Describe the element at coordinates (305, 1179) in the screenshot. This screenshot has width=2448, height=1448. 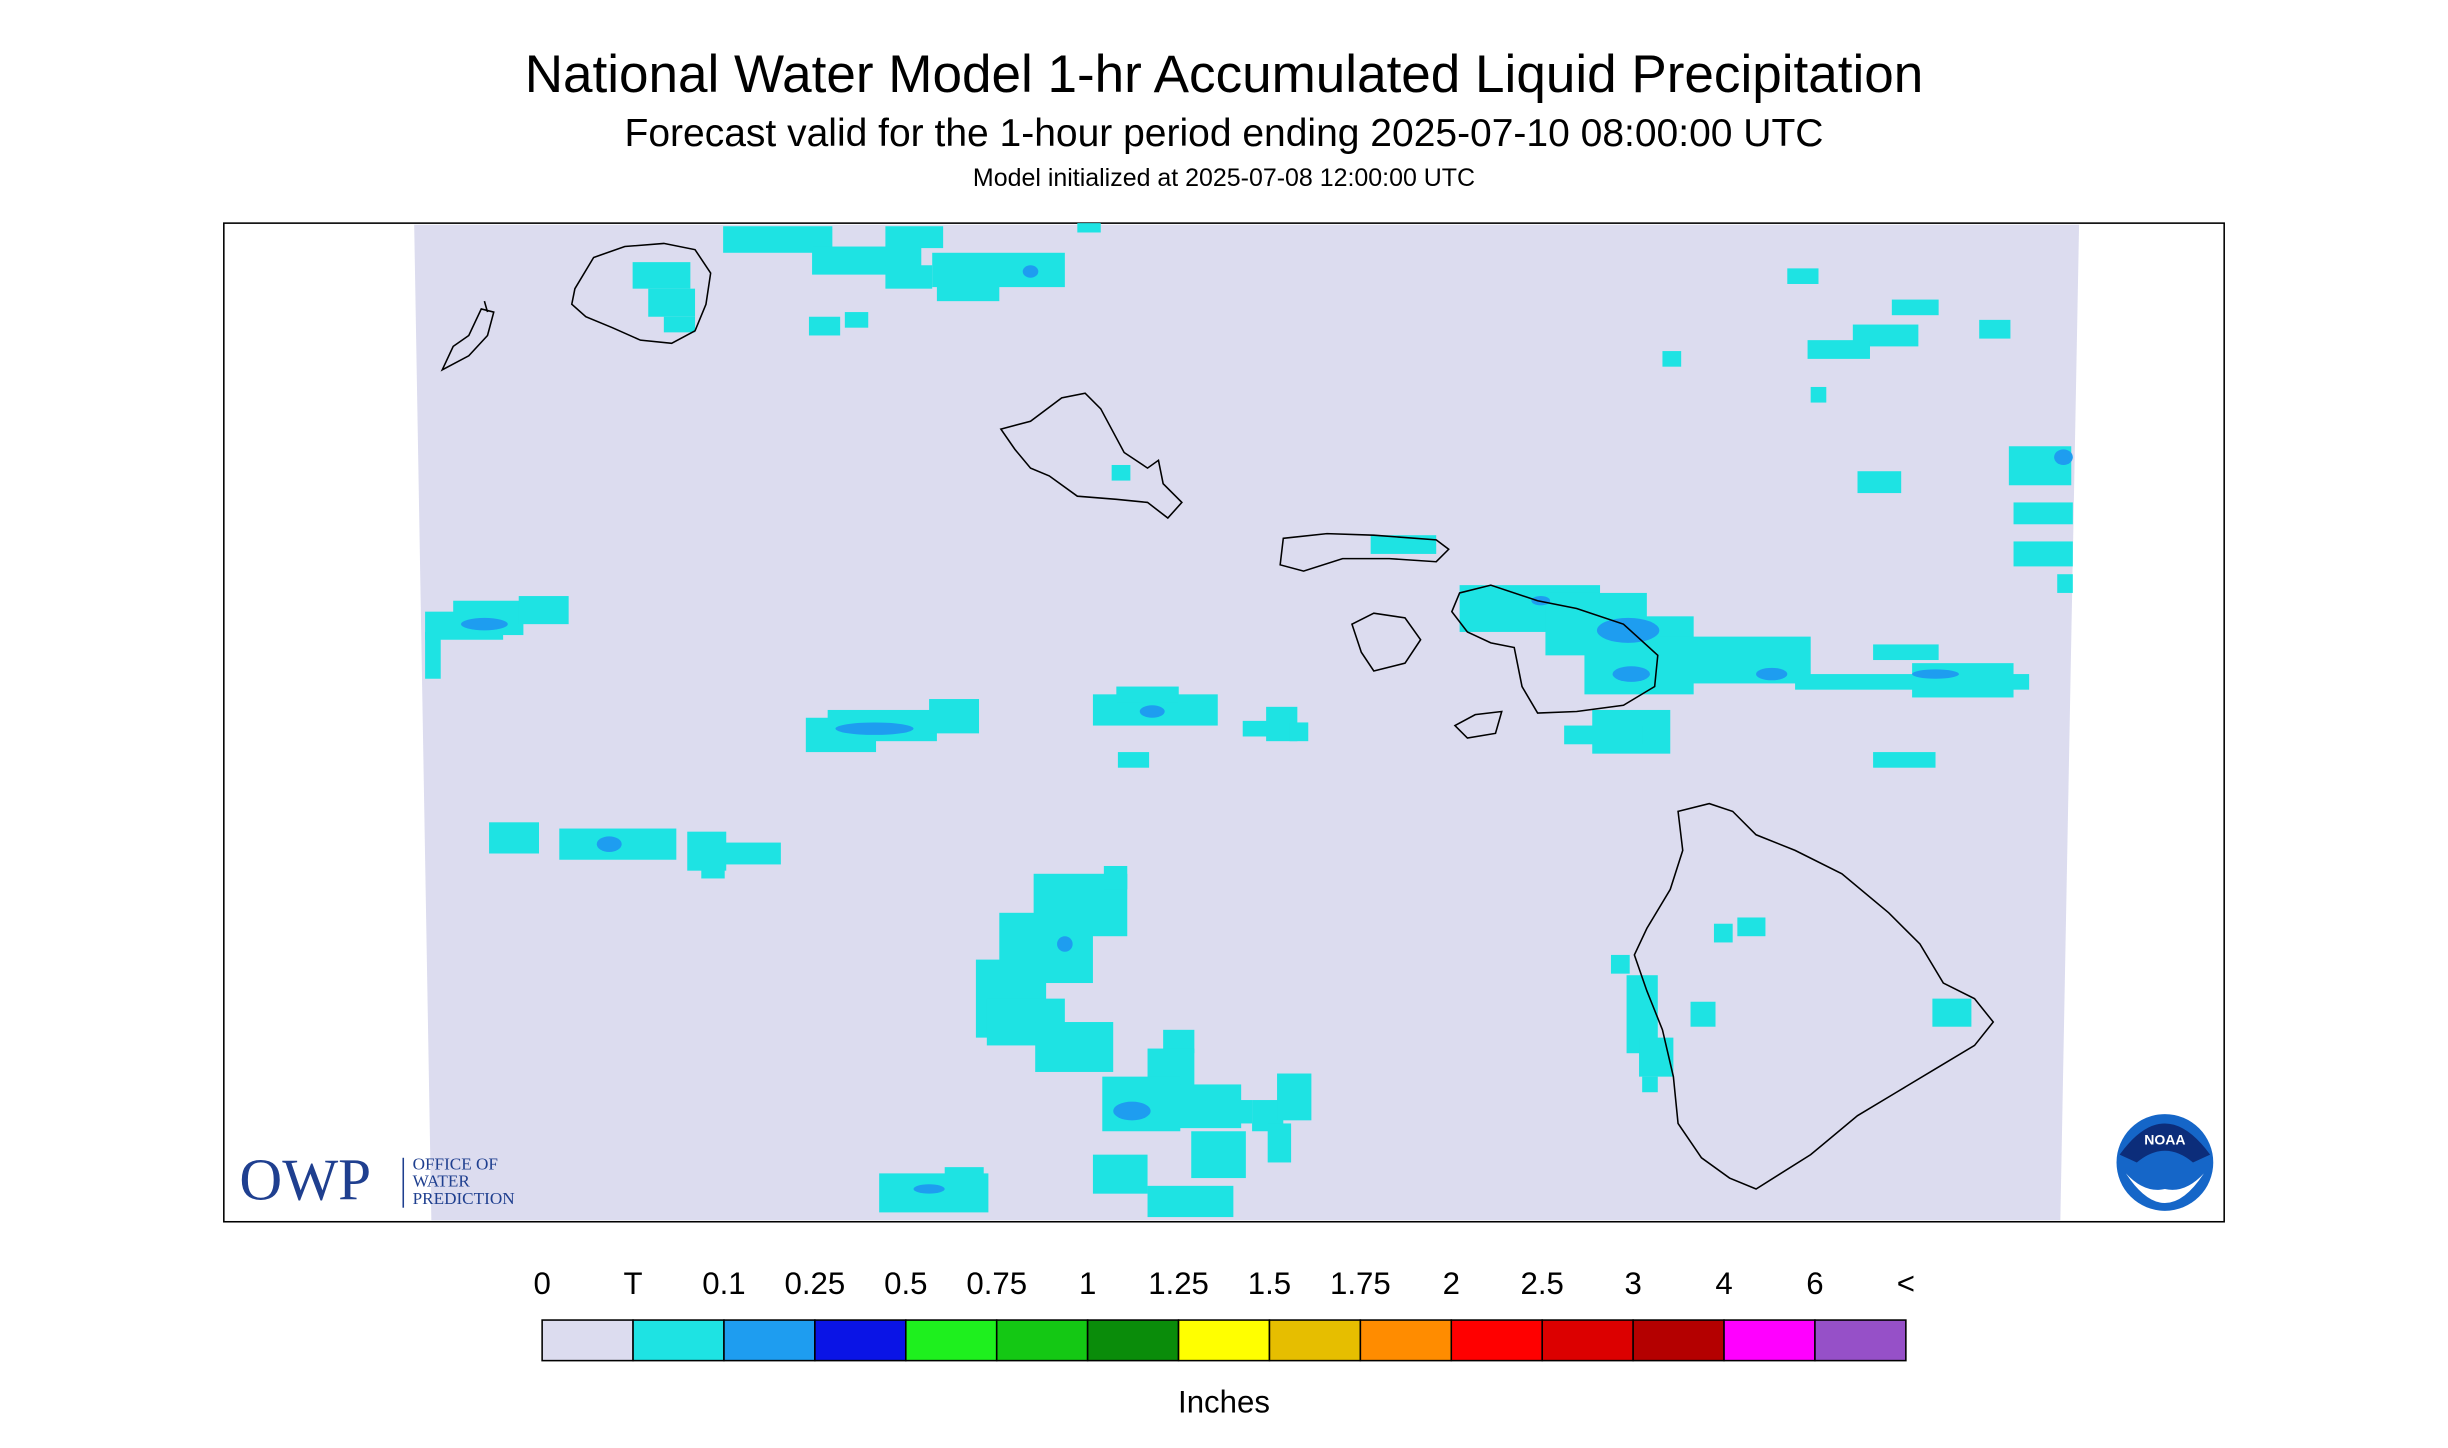
I see `owp-logo-mark: OWP` at that location.